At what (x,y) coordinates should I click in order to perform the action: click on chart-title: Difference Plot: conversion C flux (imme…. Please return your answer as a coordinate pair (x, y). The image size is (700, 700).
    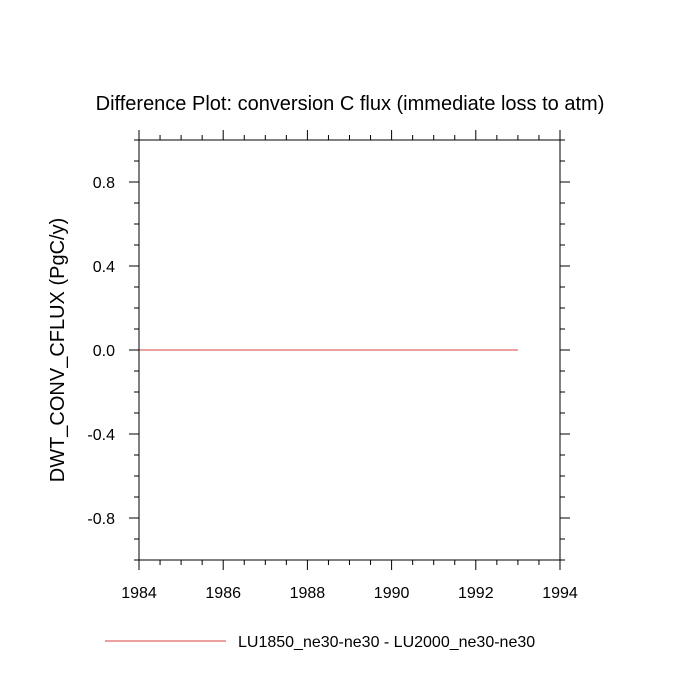
    Looking at the image, I should click on (350, 104).